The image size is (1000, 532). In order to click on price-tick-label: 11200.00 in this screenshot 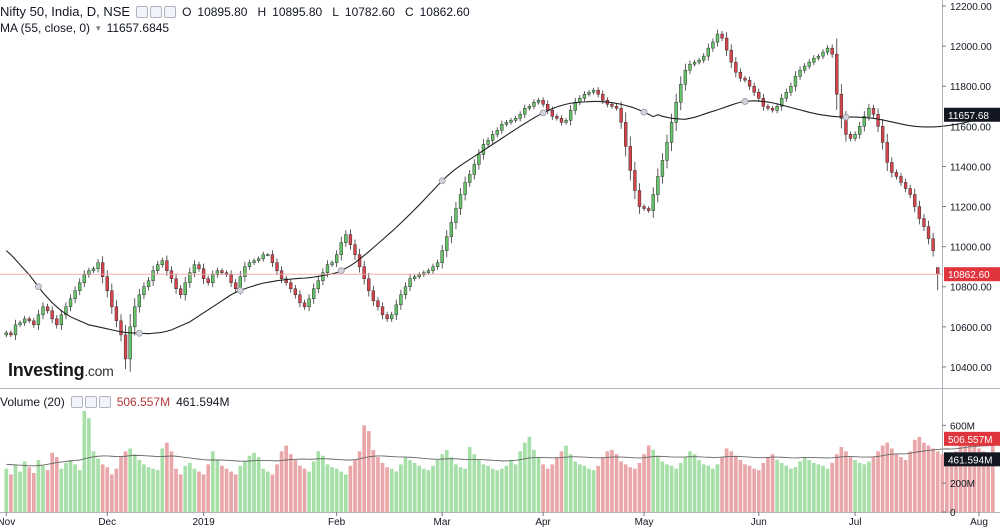, I will do `click(970, 208)`.